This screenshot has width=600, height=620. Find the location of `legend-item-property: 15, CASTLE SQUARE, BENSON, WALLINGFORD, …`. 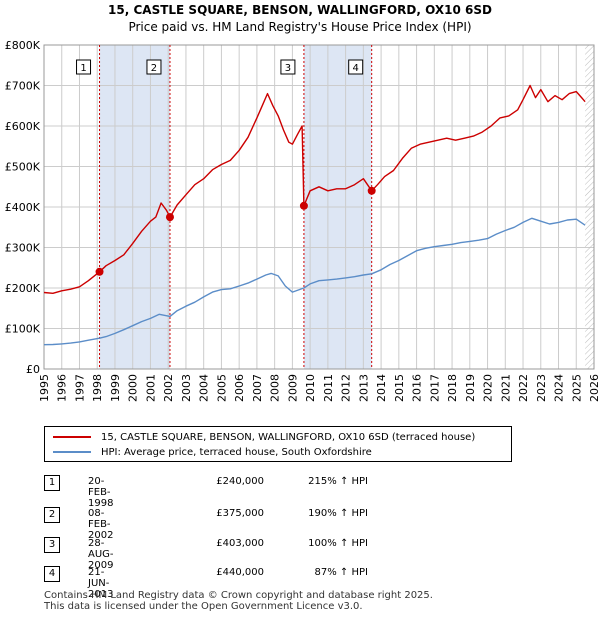

legend-item-property: 15, CASTLE SQUARE, BENSON, WALLINGFORD, … is located at coordinates (264, 437).